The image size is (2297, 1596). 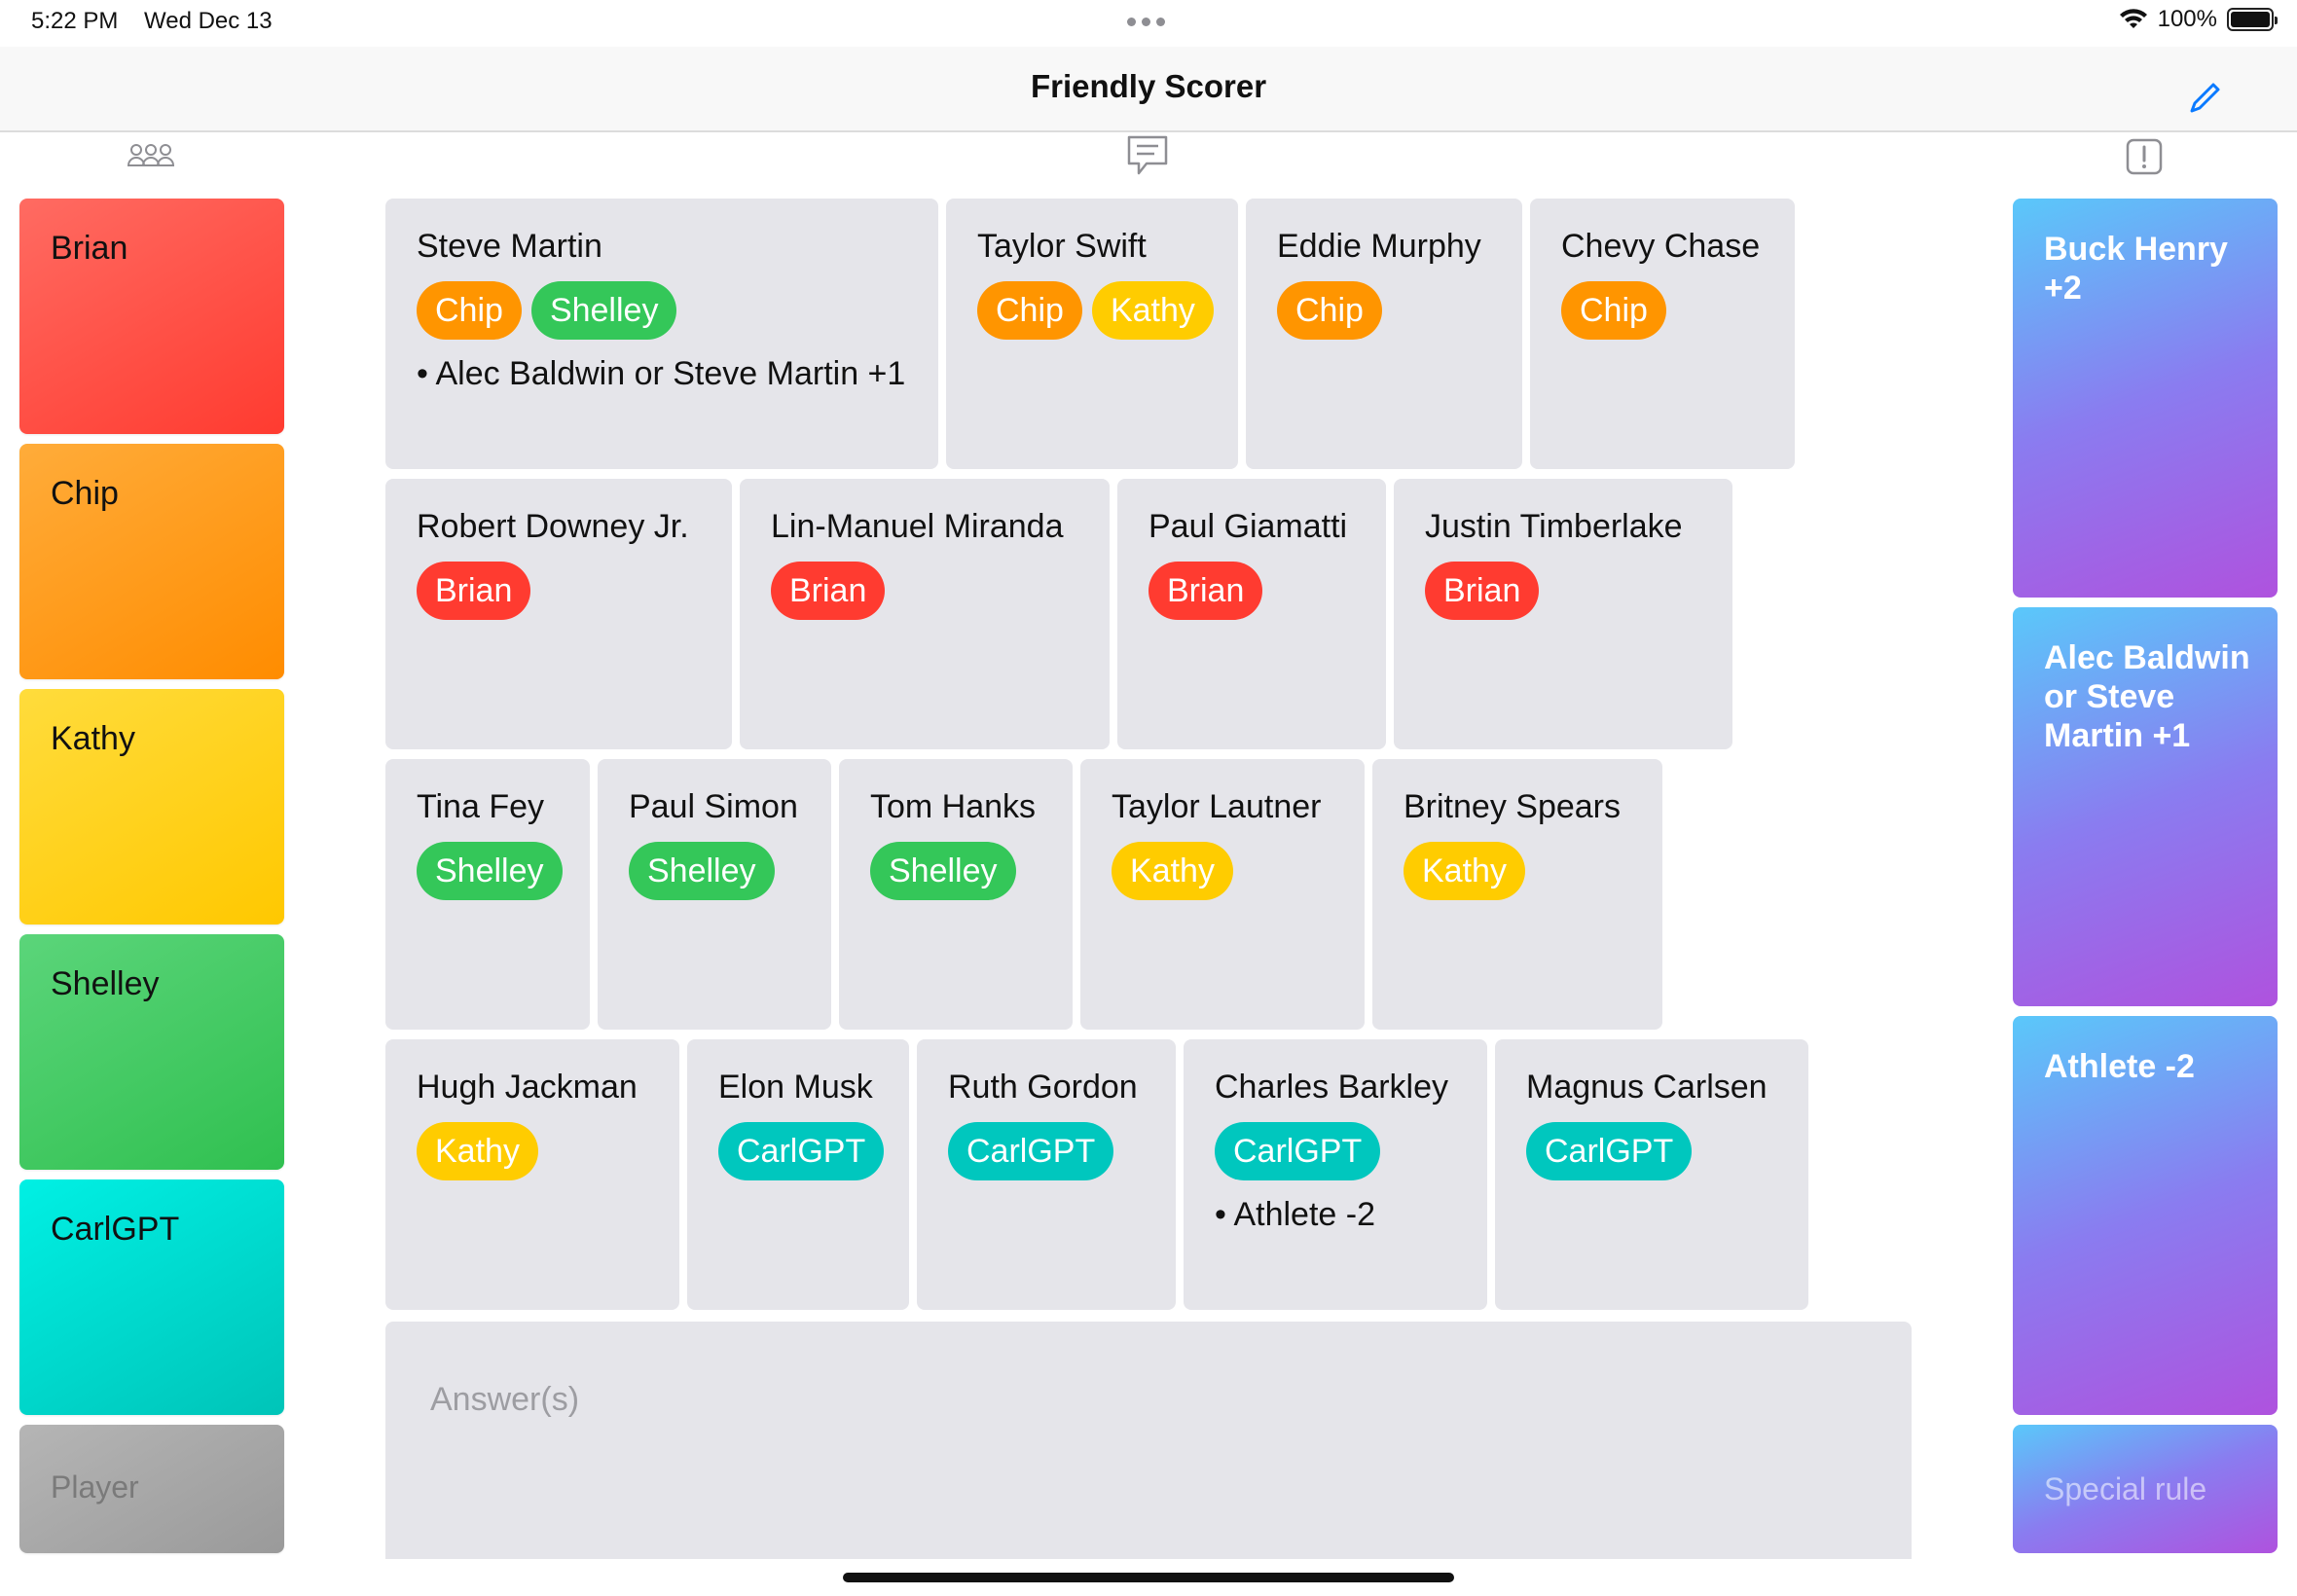 I want to click on answer-name: Ruth Gordon, so click(x=1043, y=1087).